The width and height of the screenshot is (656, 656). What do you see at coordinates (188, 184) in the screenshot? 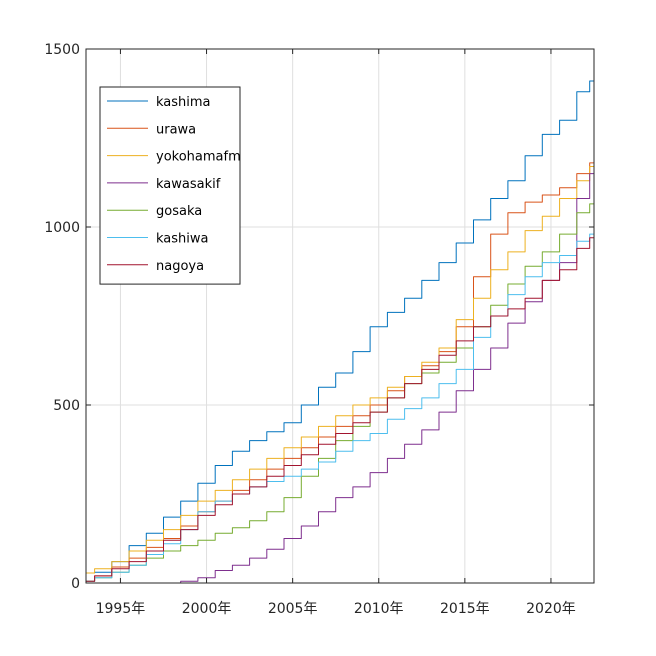
I see `legend-label-kawasakif: kawasakif` at bounding box center [188, 184].